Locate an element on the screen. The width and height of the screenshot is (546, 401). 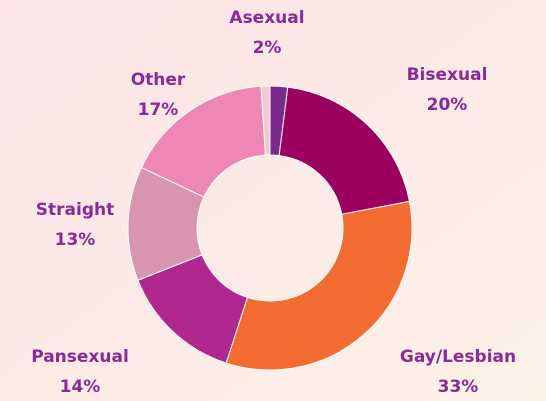
slice-label: Straight is located at coordinates (75, 210).